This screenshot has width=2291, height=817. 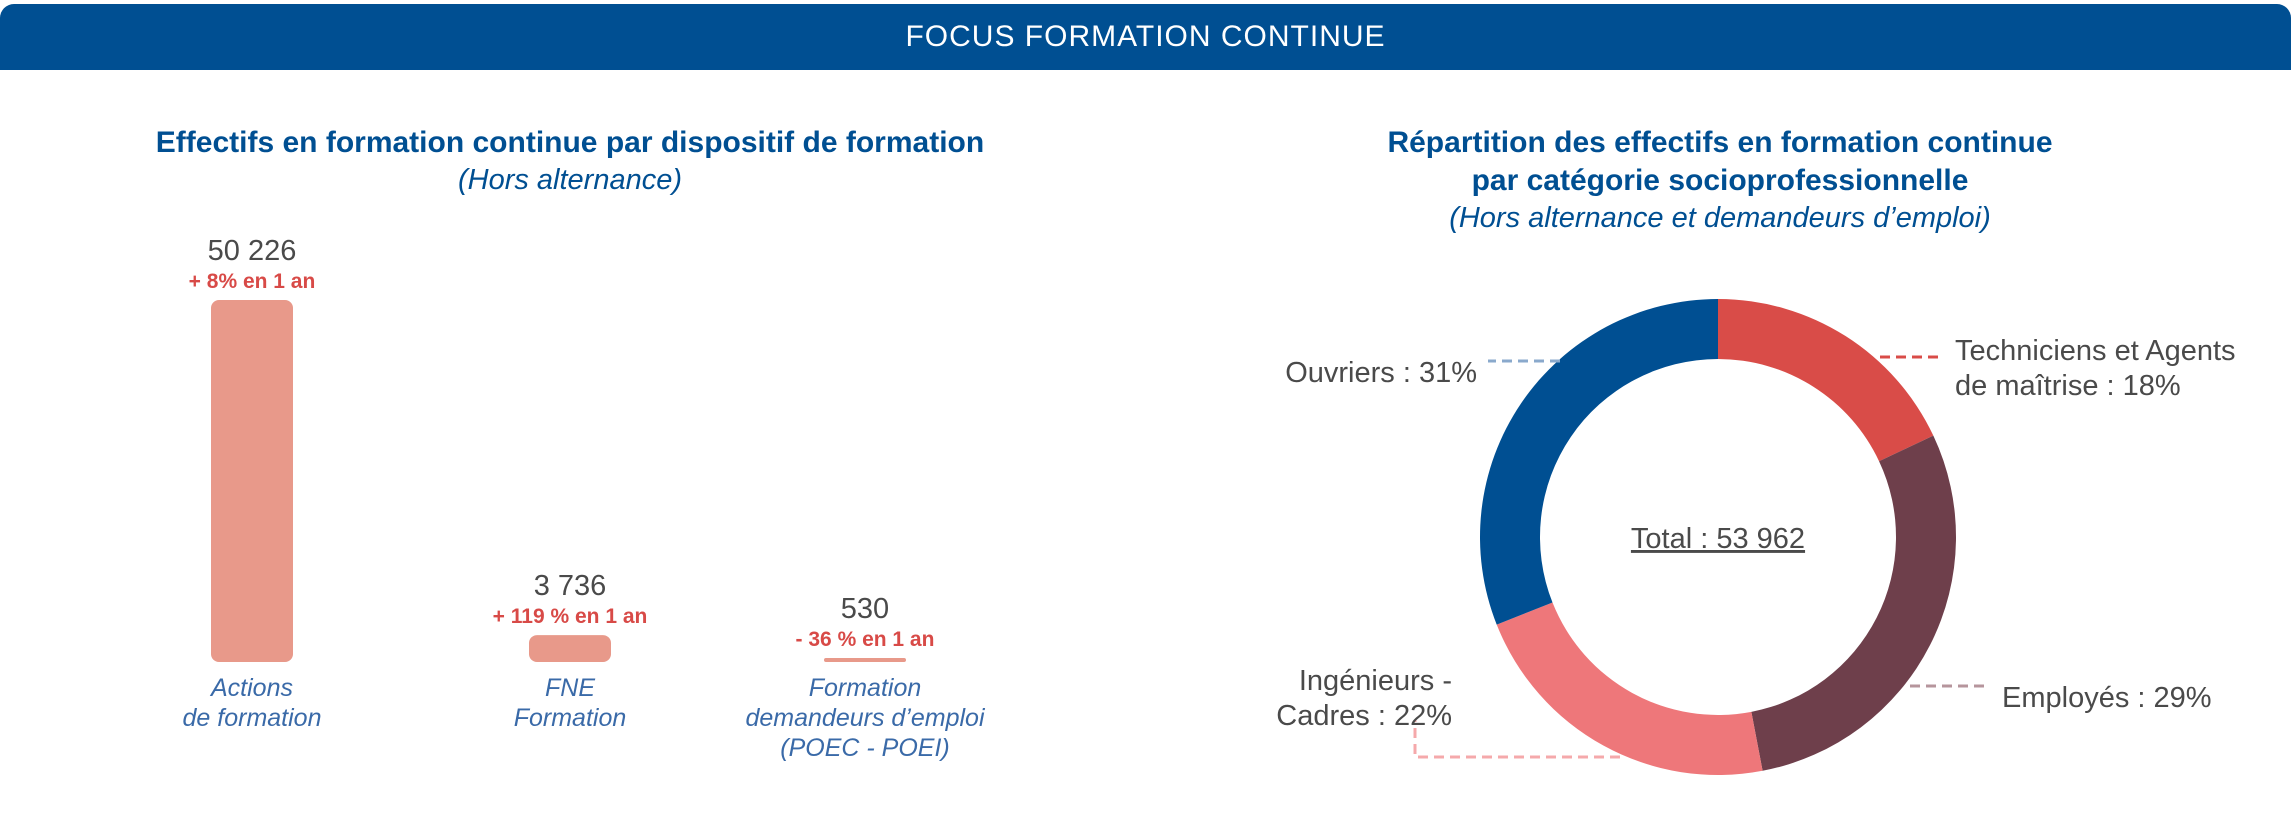 What do you see at coordinates (570, 688) in the screenshot?
I see `category-label: FNE` at bounding box center [570, 688].